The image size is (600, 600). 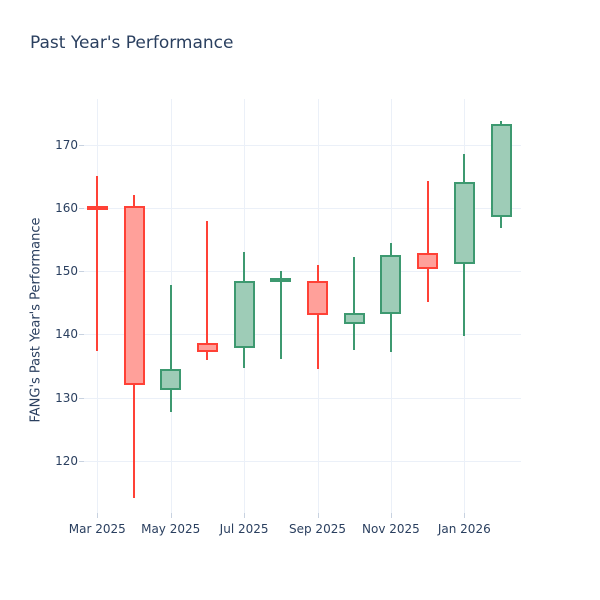 I want to click on x-tick-label: May 2025, so click(x=171, y=529).